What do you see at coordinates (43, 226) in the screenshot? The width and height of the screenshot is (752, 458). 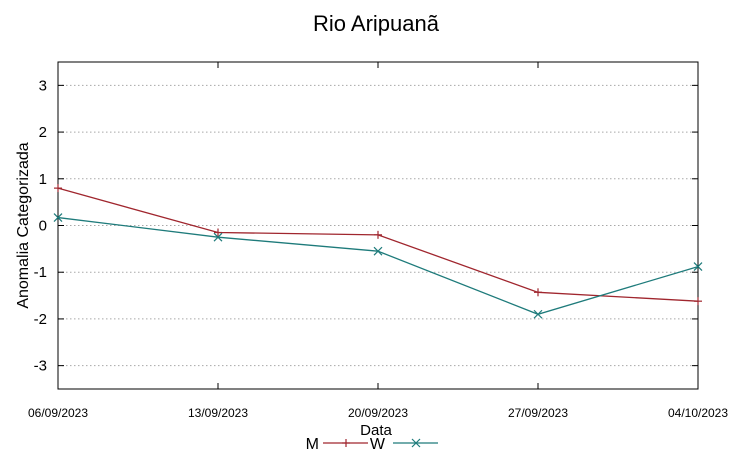 I see `y-tick-label: 0` at bounding box center [43, 226].